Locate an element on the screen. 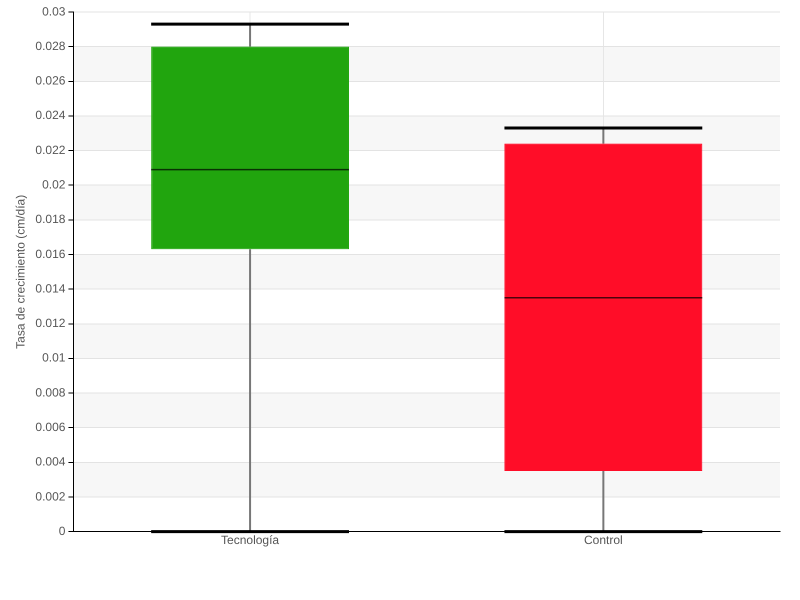 This screenshot has height=600, width=800. y-axis-title: Tasa de crecimiento (cm/día) is located at coordinates (21, 271).